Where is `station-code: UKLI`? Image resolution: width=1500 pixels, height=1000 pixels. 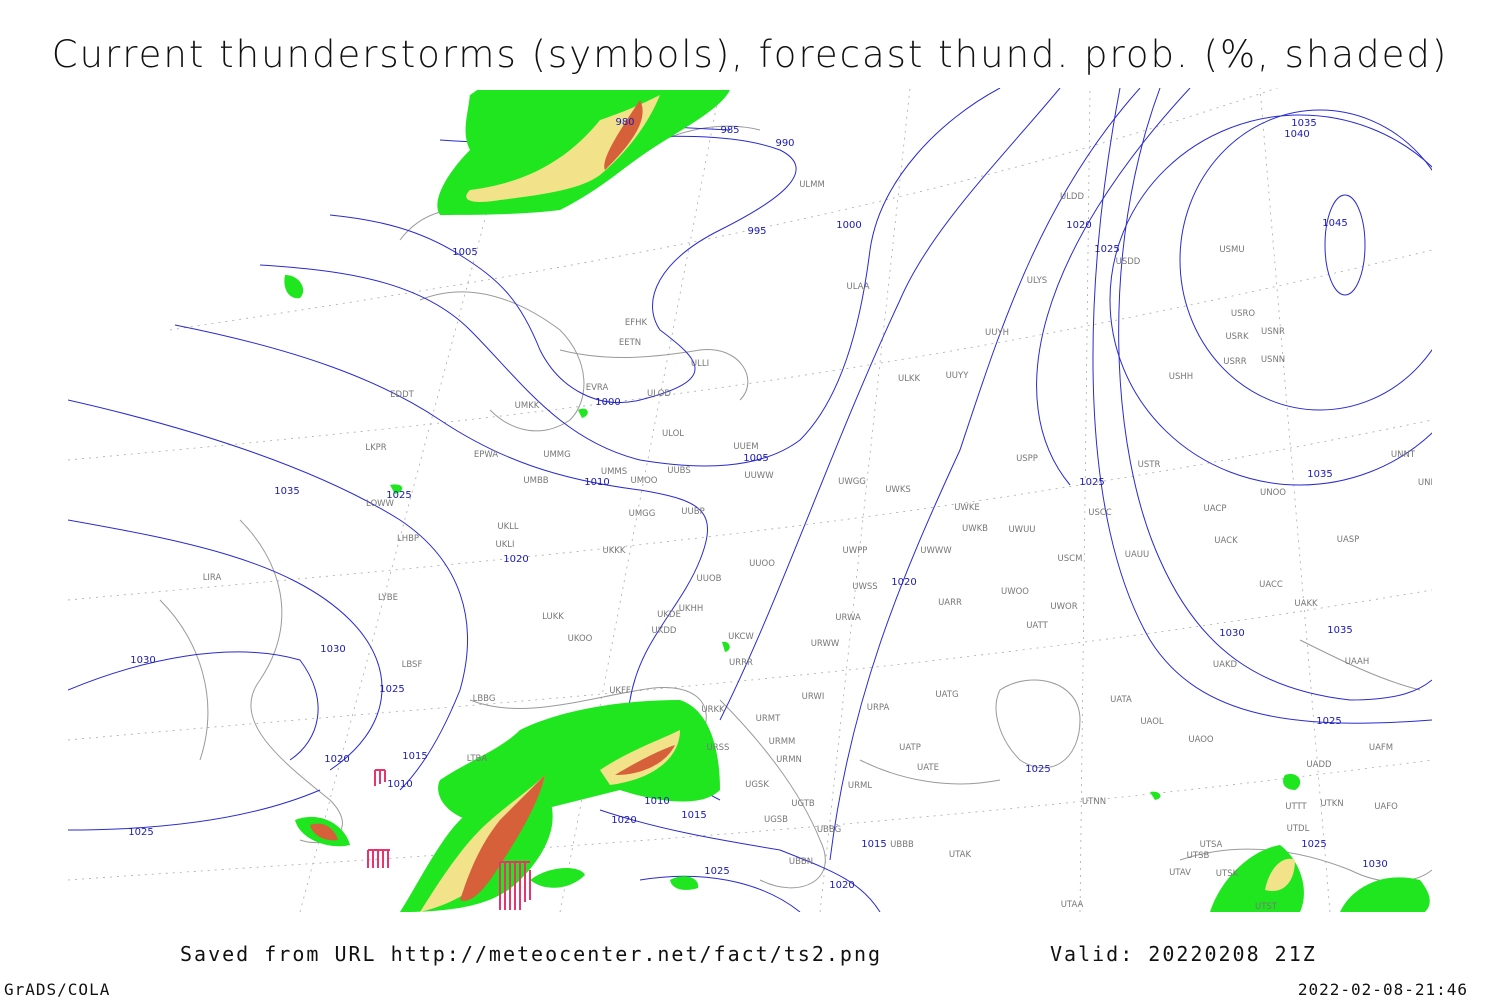
station-code: UKLI is located at coordinates (504, 545).